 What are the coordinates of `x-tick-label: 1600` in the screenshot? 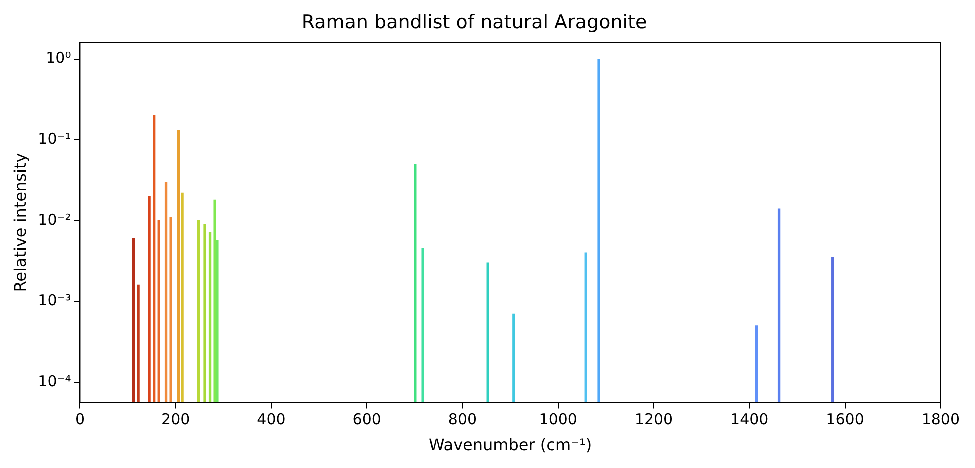 It's located at (845, 419).